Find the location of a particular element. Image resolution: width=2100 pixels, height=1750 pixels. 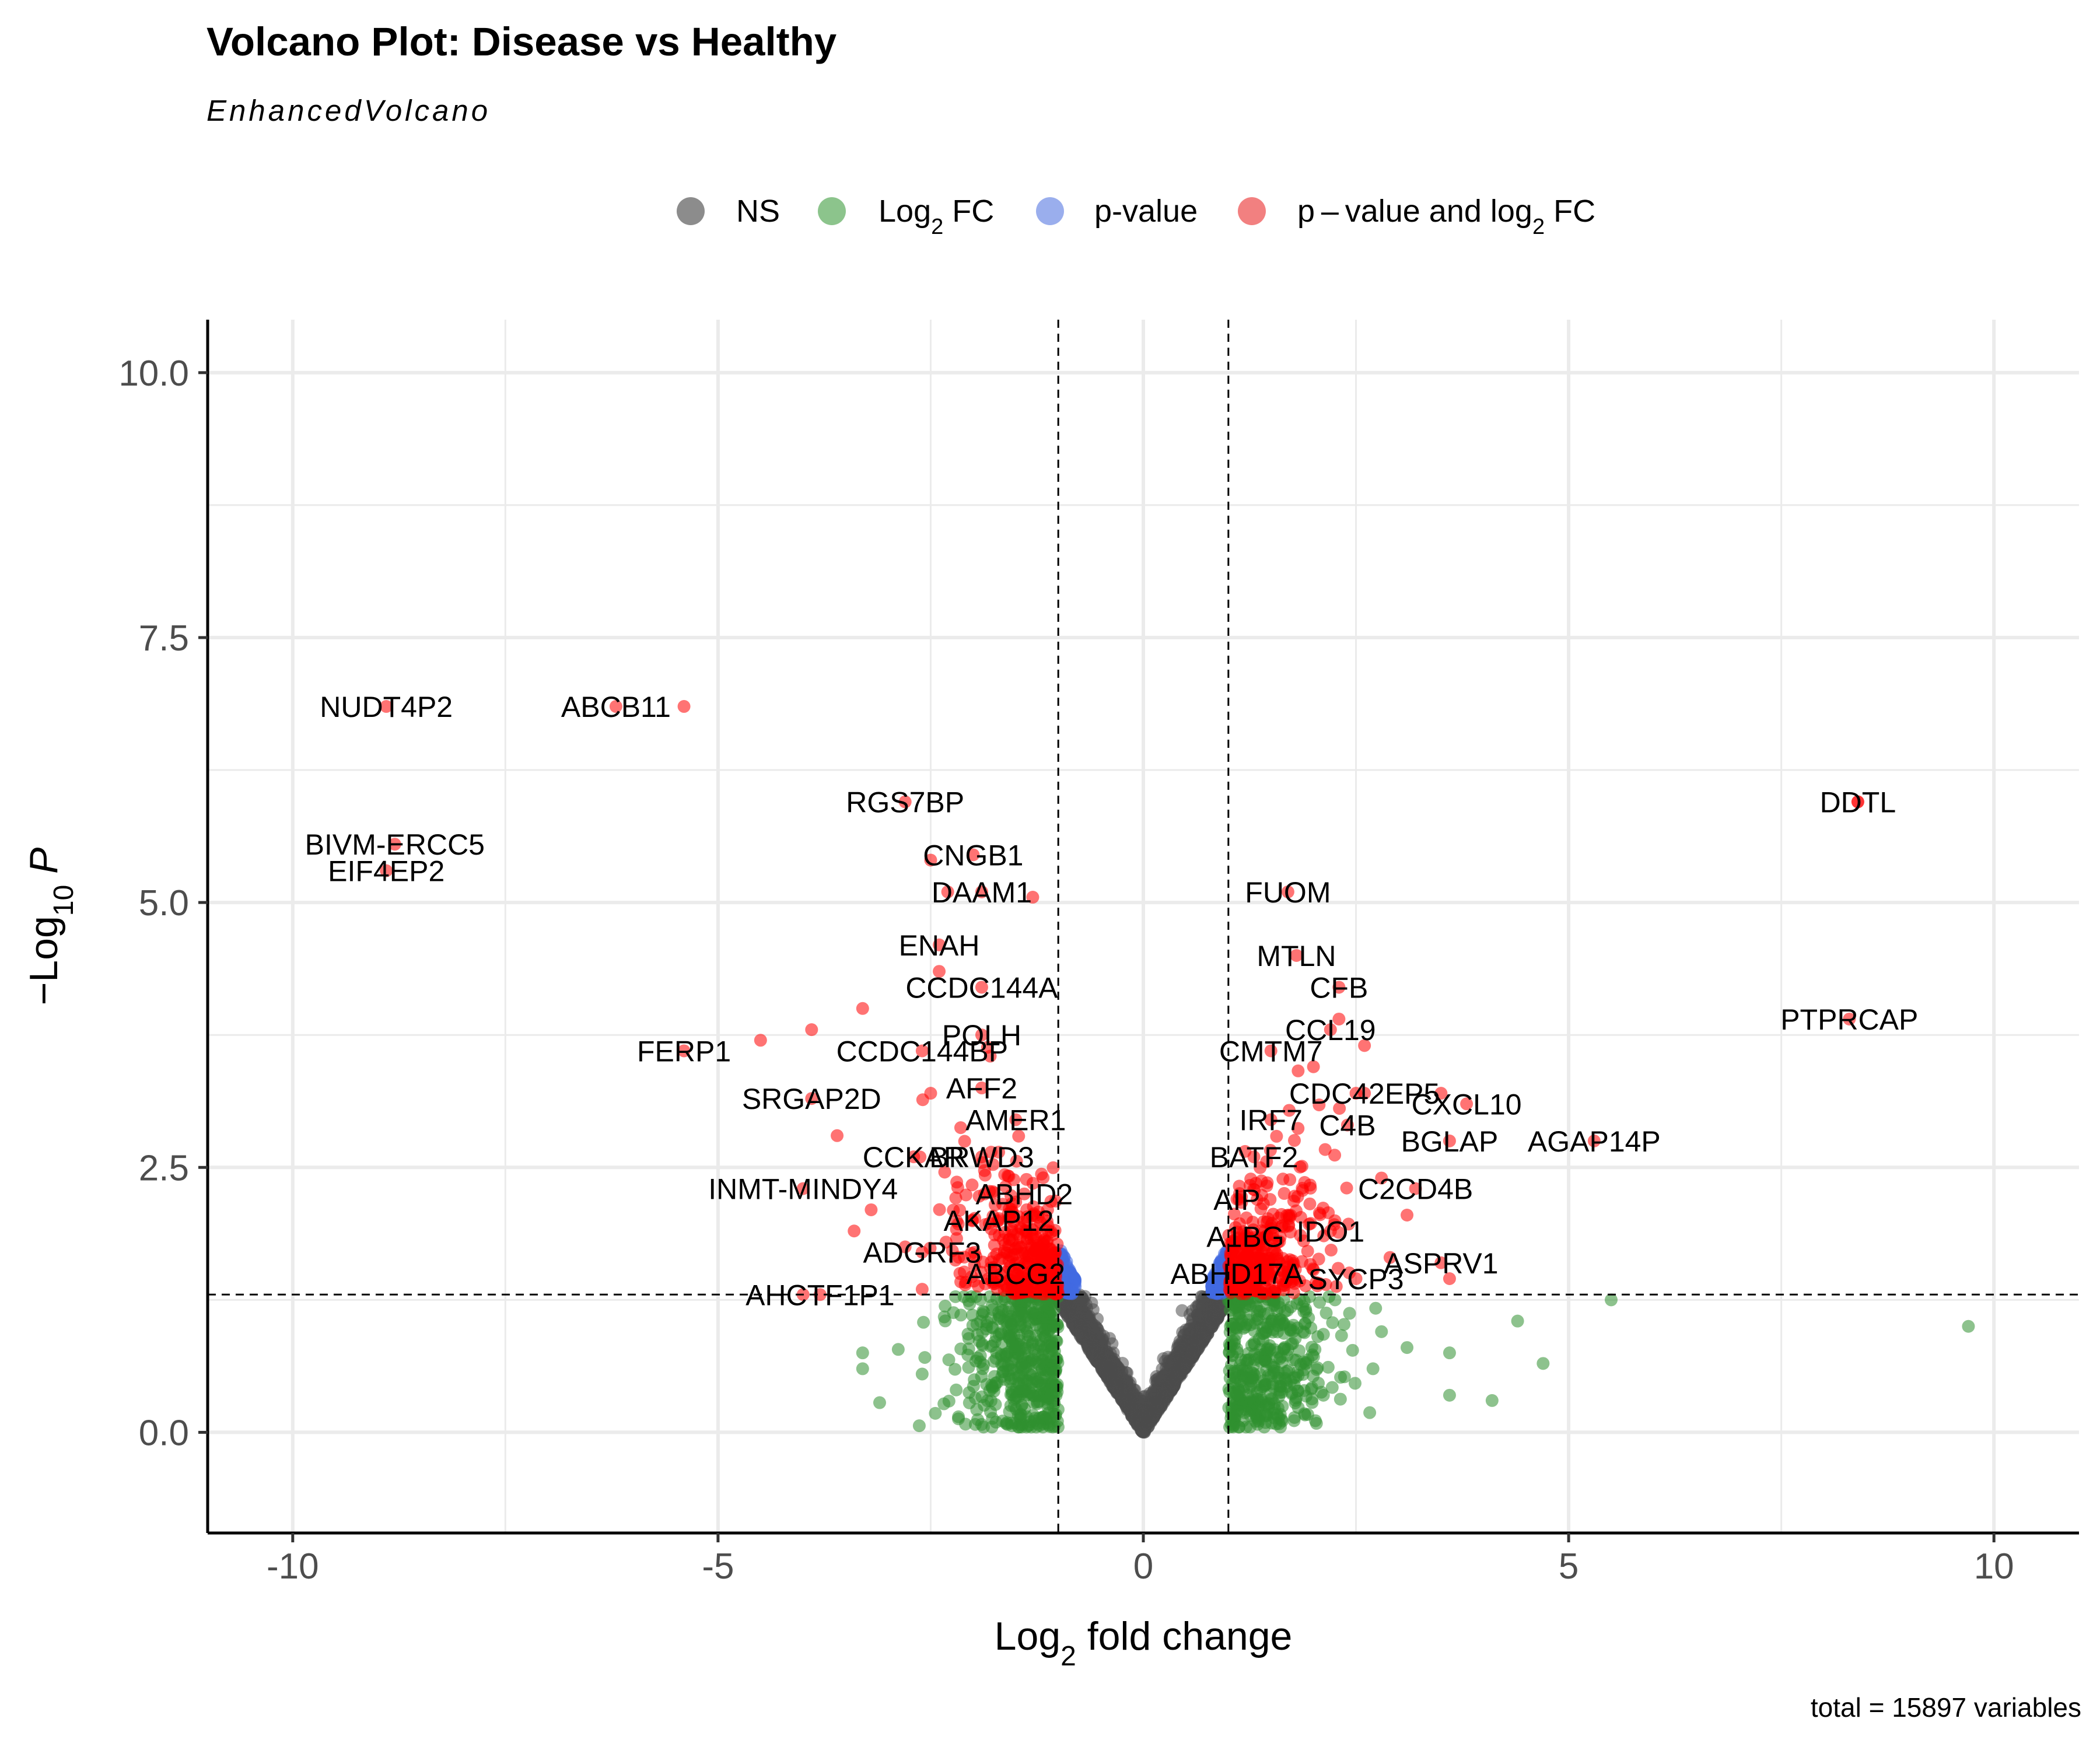

y-tick-label: 7.5 is located at coordinates (164, 638).